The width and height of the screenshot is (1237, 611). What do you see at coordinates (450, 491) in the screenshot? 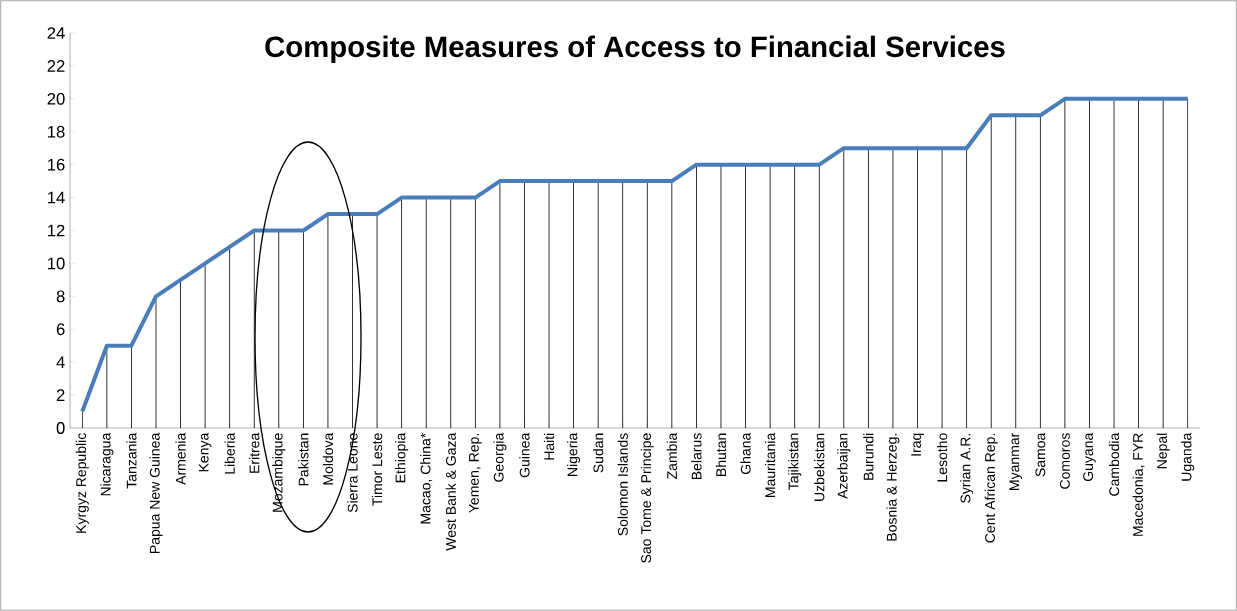
I see `x-tick-label: West Bank & Gaza` at bounding box center [450, 491].